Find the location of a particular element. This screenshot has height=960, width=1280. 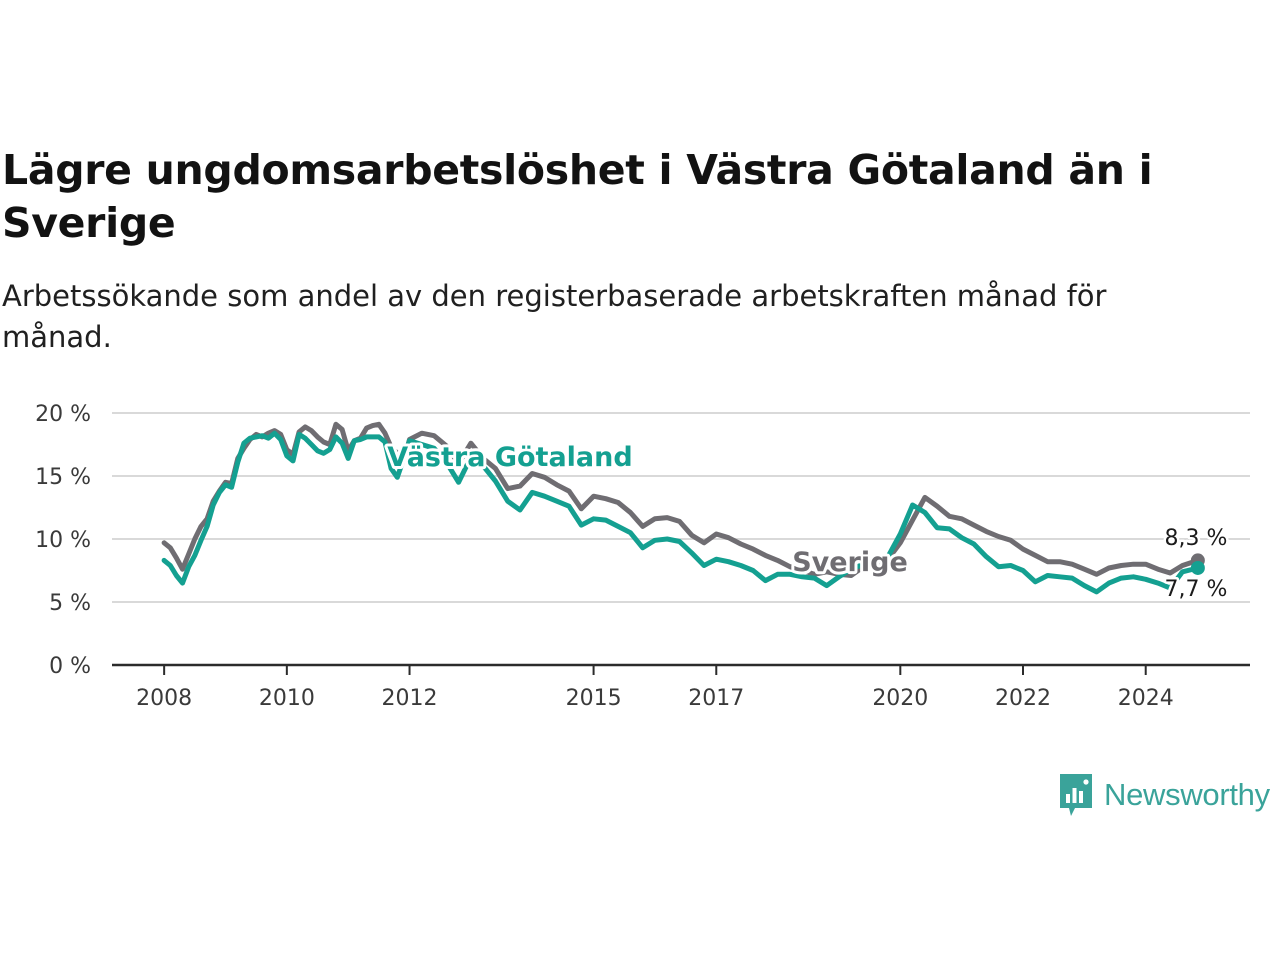

brand-name: Newsworthy is located at coordinates (1187, 794).